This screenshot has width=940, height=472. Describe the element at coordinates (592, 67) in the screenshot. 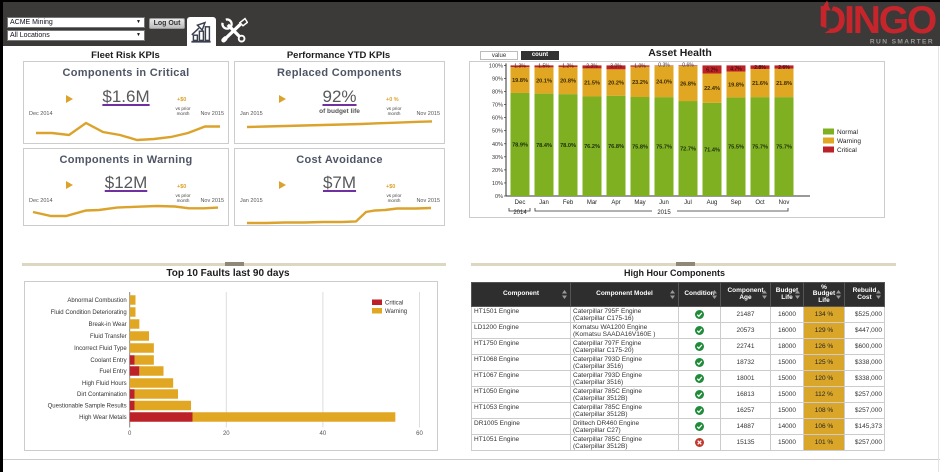

I see `svg-text: 2.3%` at that location.